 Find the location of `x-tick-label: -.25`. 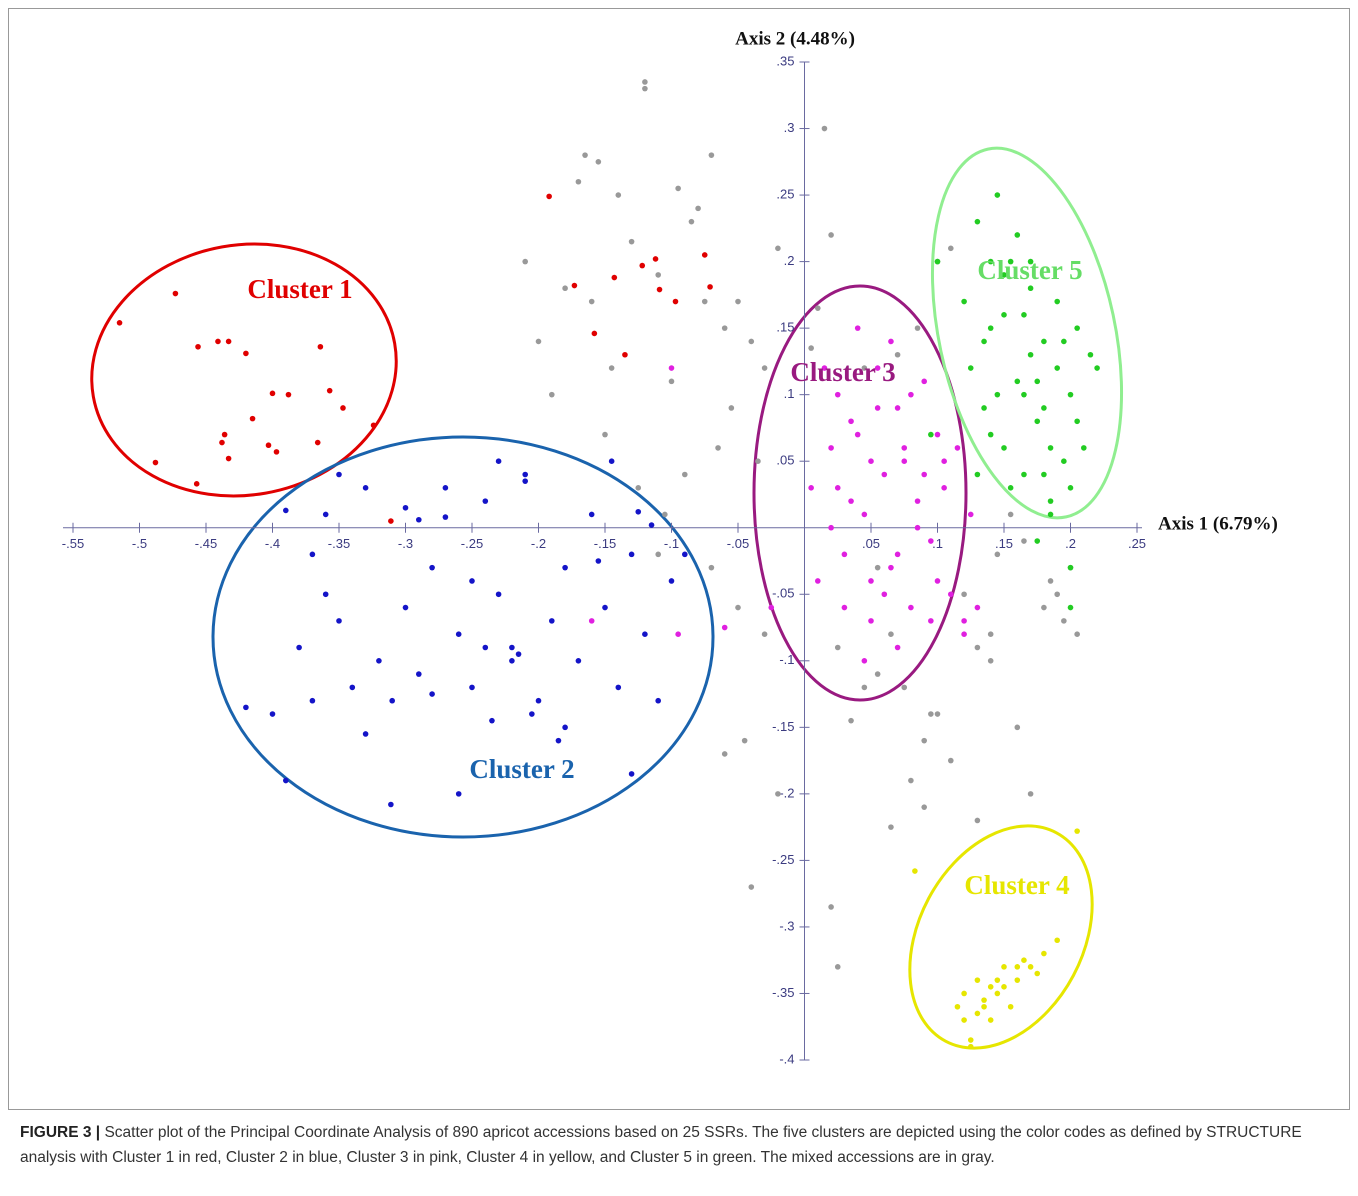

x-tick-label: -.25 is located at coordinates (472, 543).